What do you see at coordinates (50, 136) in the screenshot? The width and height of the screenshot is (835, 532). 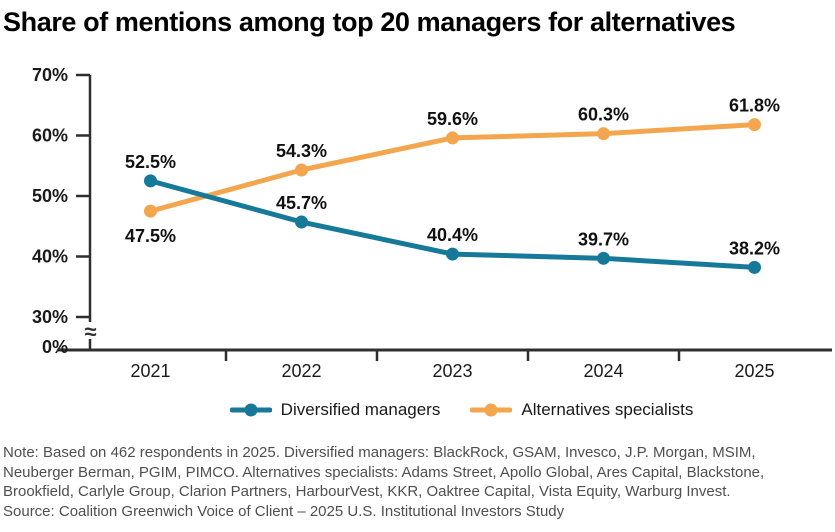 I see `y-tick-label: 60%` at bounding box center [50, 136].